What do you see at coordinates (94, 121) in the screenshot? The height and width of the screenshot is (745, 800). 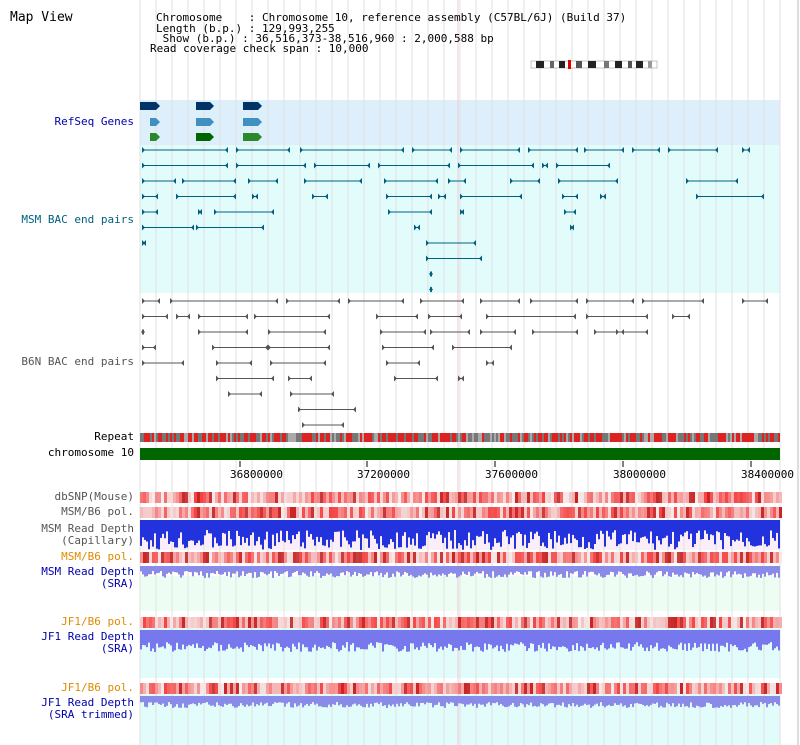 I see `track-label-refseq: RefSeq Genes` at bounding box center [94, 121].